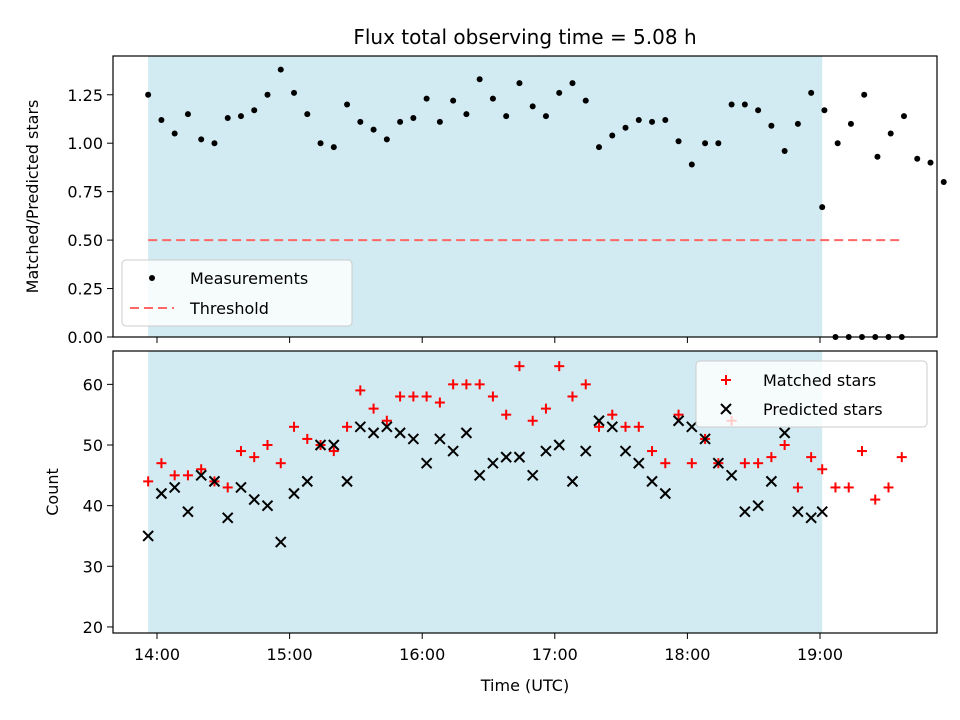 The width and height of the screenshot is (960, 720). What do you see at coordinates (85, 143) in the screenshot?
I see `y-tick-label: 1.00` at bounding box center [85, 143].